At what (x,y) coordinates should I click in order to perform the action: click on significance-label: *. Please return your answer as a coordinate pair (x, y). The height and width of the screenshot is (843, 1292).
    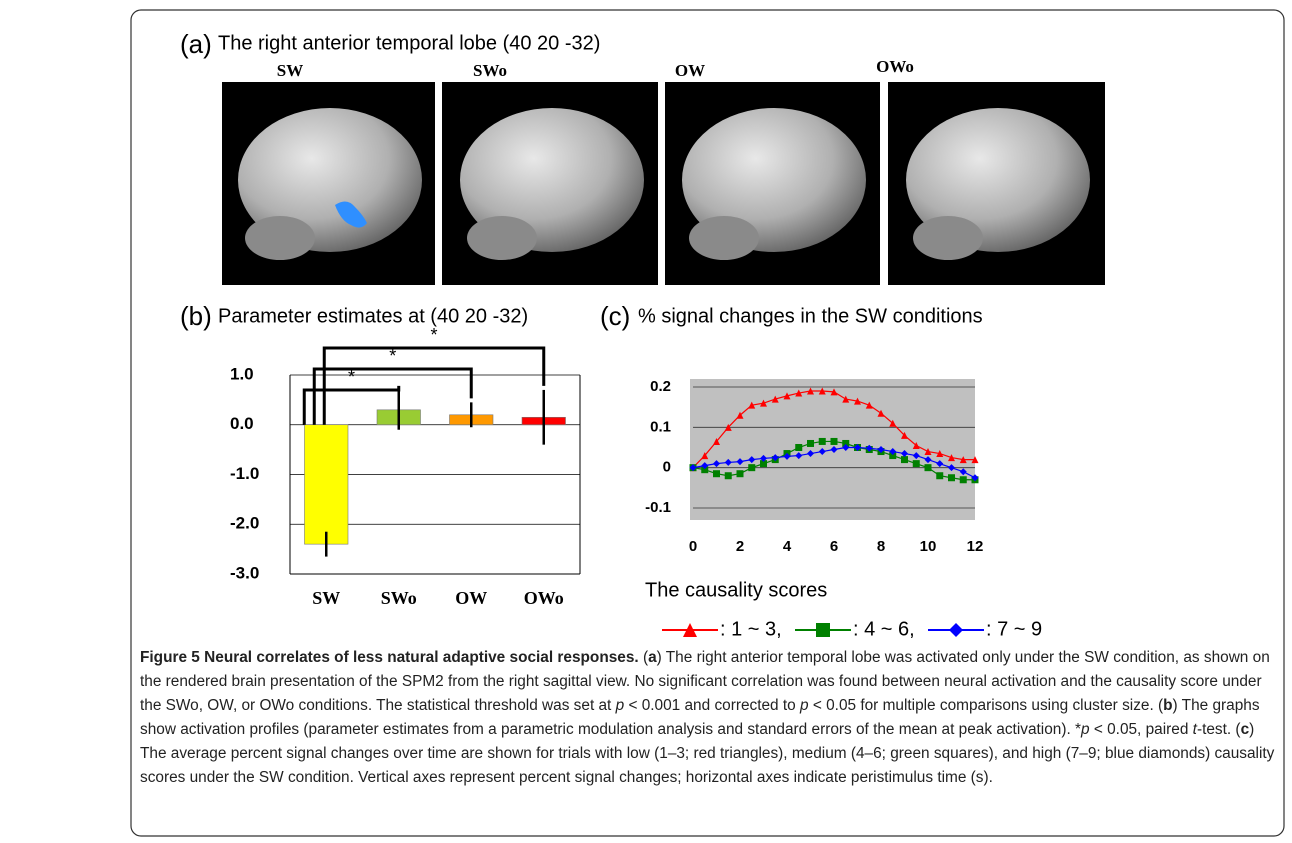
    Looking at the image, I should click on (392, 356).